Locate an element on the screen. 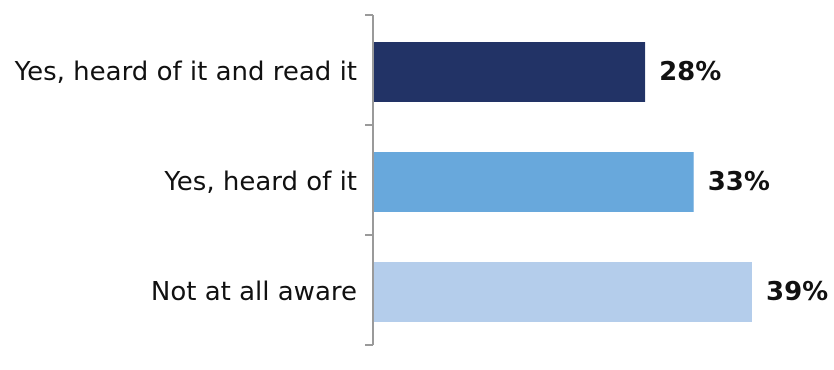  category-label: Yes, heard of it is located at coordinates (260, 182).